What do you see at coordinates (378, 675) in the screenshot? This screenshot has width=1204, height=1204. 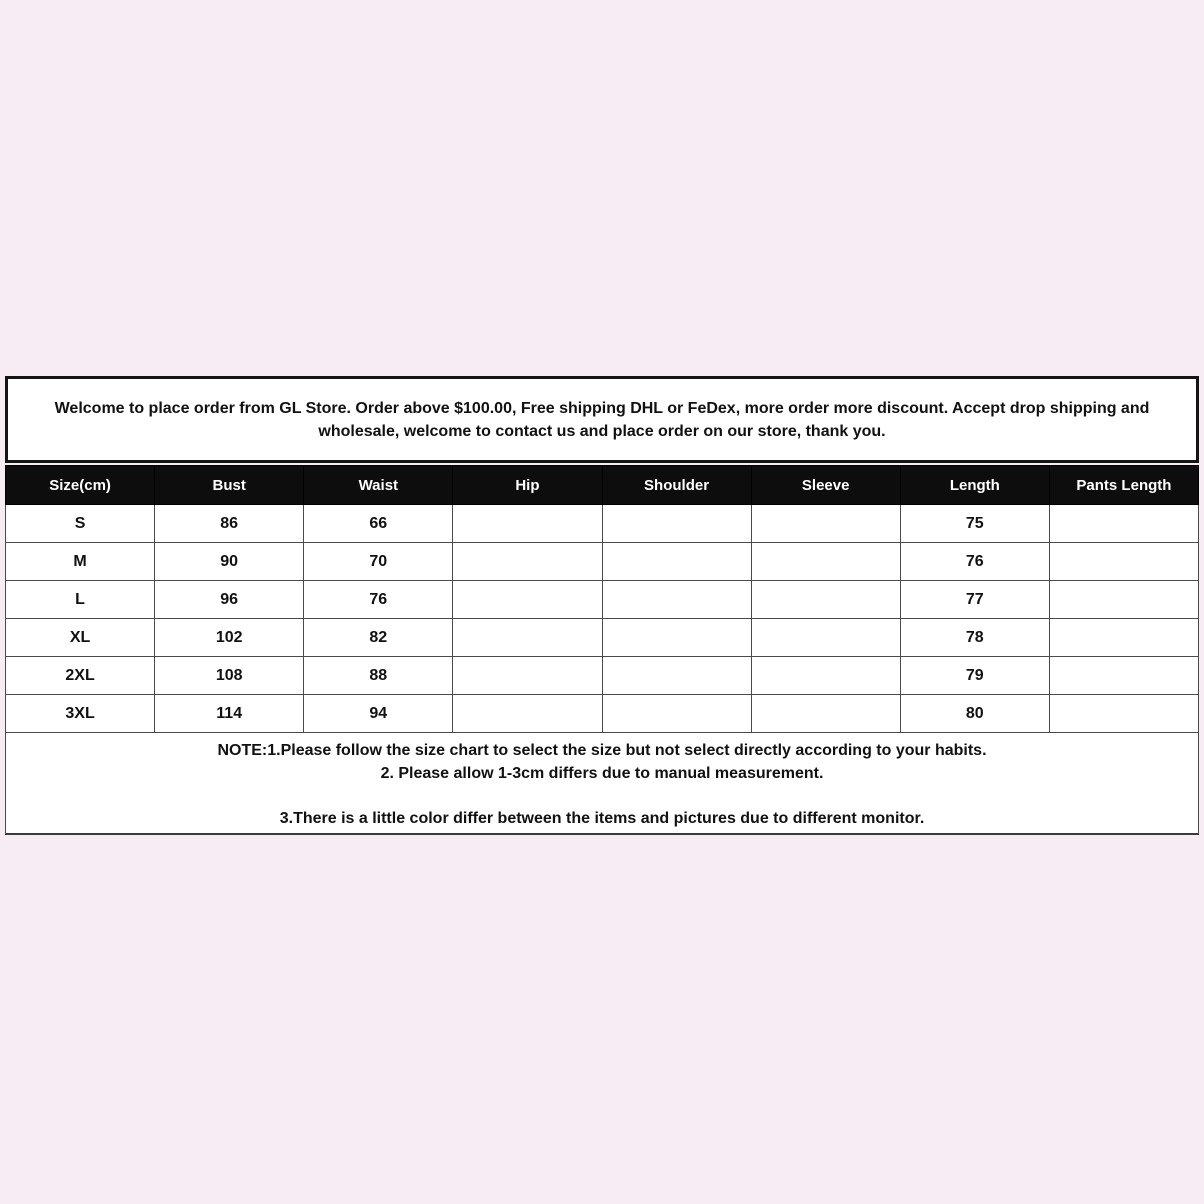 I see `cell-waist: 88` at bounding box center [378, 675].